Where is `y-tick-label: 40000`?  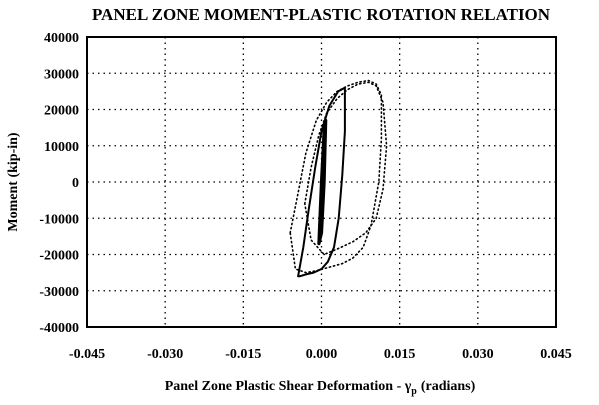 y-tick-label: 40000 is located at coordinates (61, 38).